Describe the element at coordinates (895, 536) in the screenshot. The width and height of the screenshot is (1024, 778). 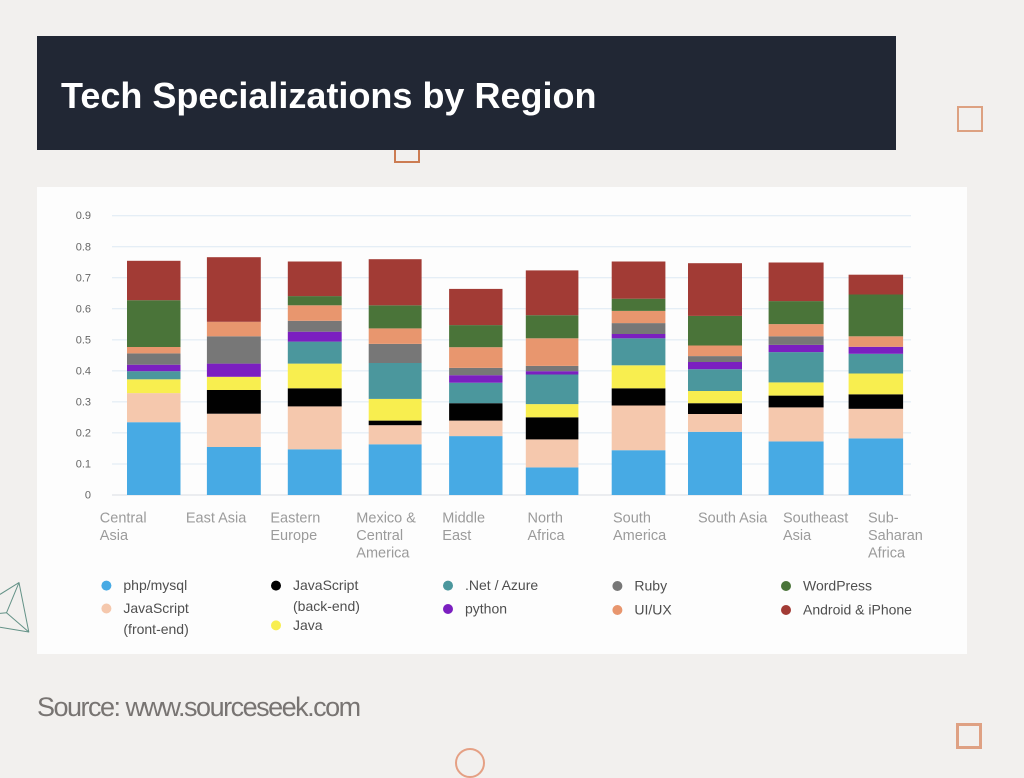
I see `svg-text: Saharan` at that location.